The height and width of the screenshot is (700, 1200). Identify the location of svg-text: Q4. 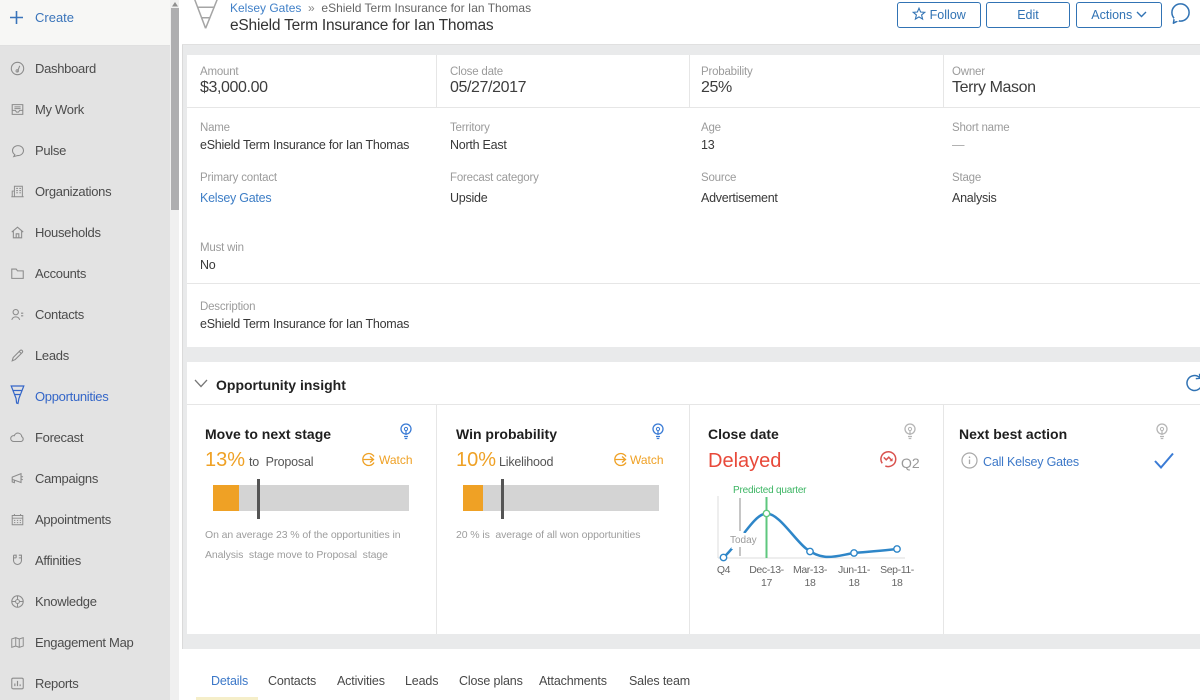
(724, 570).